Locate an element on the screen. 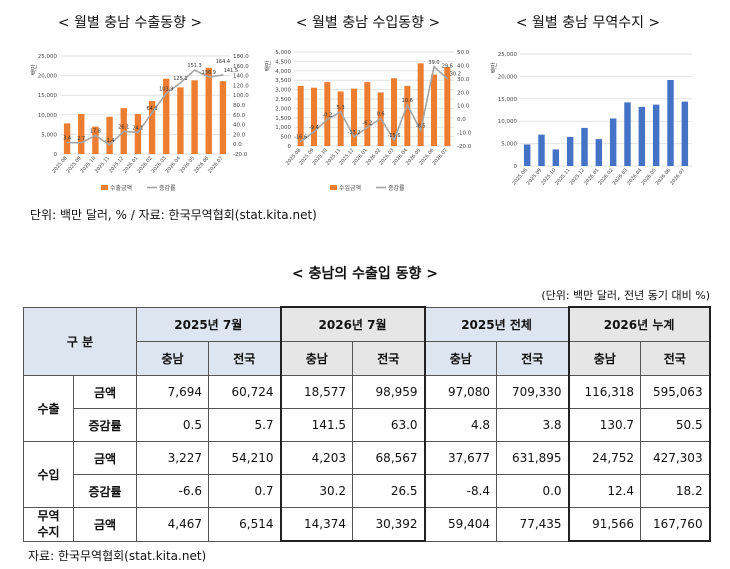 The image size is (730, 569). value-cell: 18,577 is located at coordinates (316, 392).